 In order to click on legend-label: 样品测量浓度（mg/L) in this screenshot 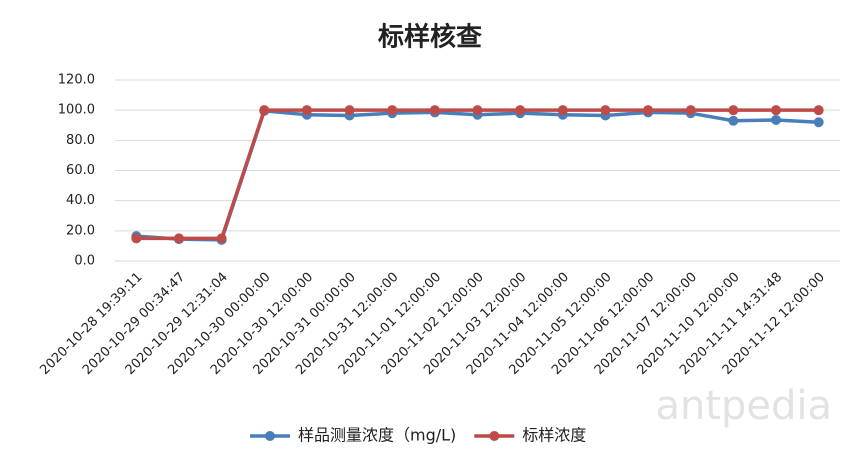, I will do `click(377, 435)`.